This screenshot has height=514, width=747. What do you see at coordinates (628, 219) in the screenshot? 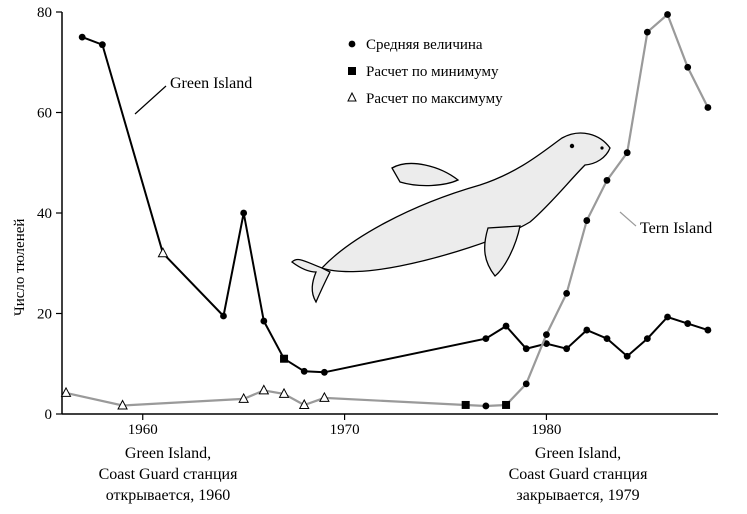
I see `tern-island-leader` at bounding box center [628, 219].